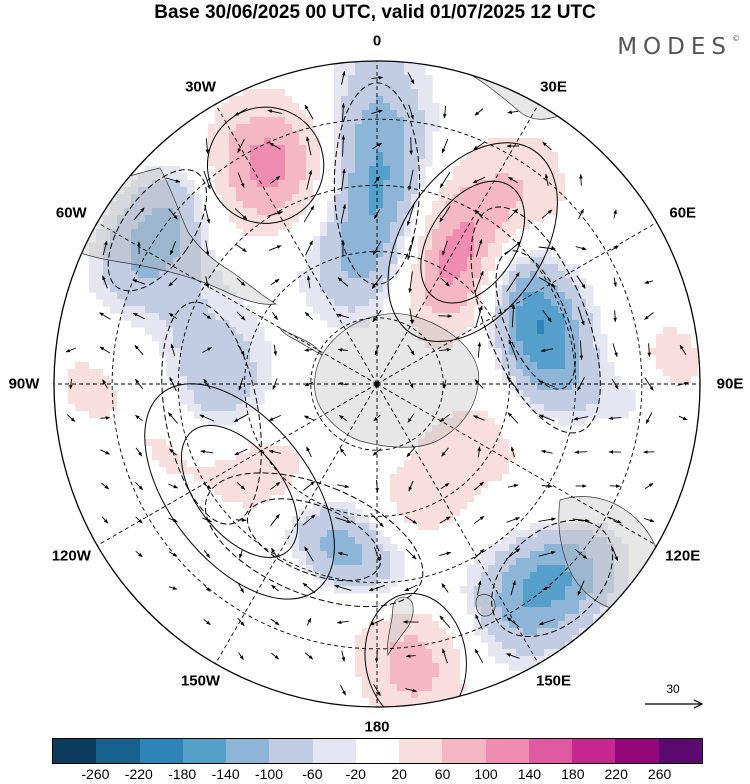 This screenshot has width=750, height=784. Describe the element at coordinates (572, 774) in the screenshot. I see `colorbar-tick-label: 180` at that location.